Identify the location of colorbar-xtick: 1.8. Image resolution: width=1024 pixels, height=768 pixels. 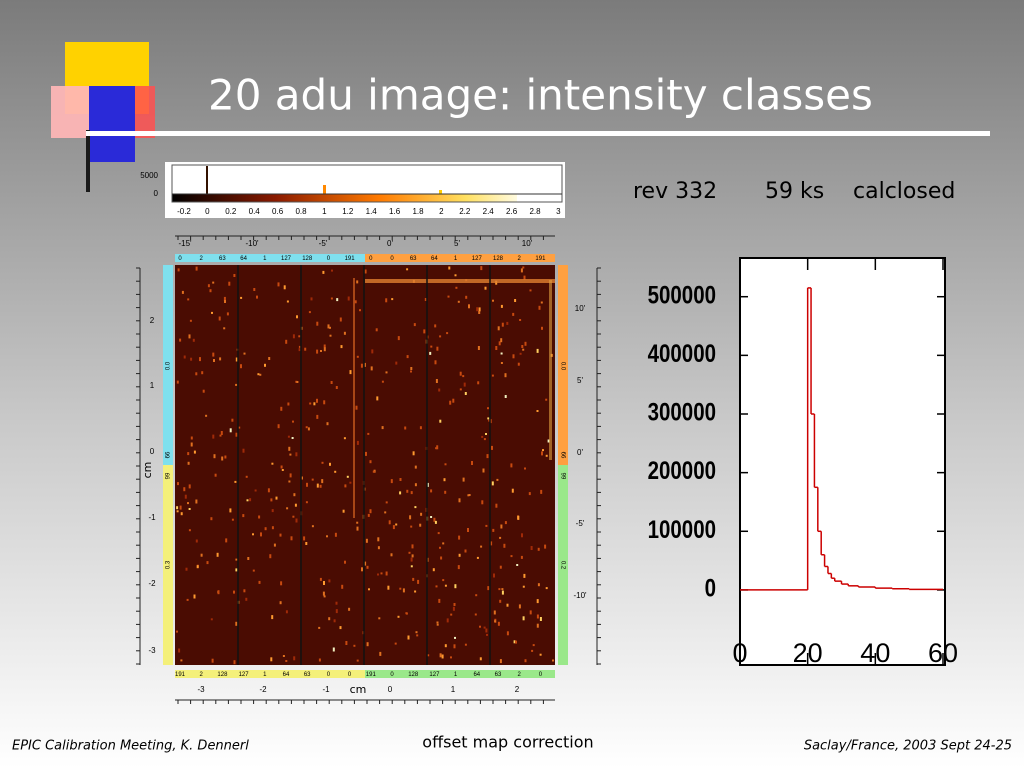
(418, 211).